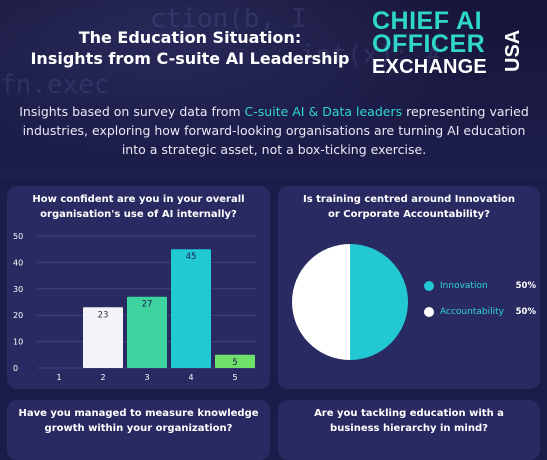 Image resolution: width=547 pixels, height=460 pixels. What do you see at coordinates (190, 58) in the screenshot?
I see `title-line-2: Insights from C-suite AI Leadership` at bounding box center [190, 58].